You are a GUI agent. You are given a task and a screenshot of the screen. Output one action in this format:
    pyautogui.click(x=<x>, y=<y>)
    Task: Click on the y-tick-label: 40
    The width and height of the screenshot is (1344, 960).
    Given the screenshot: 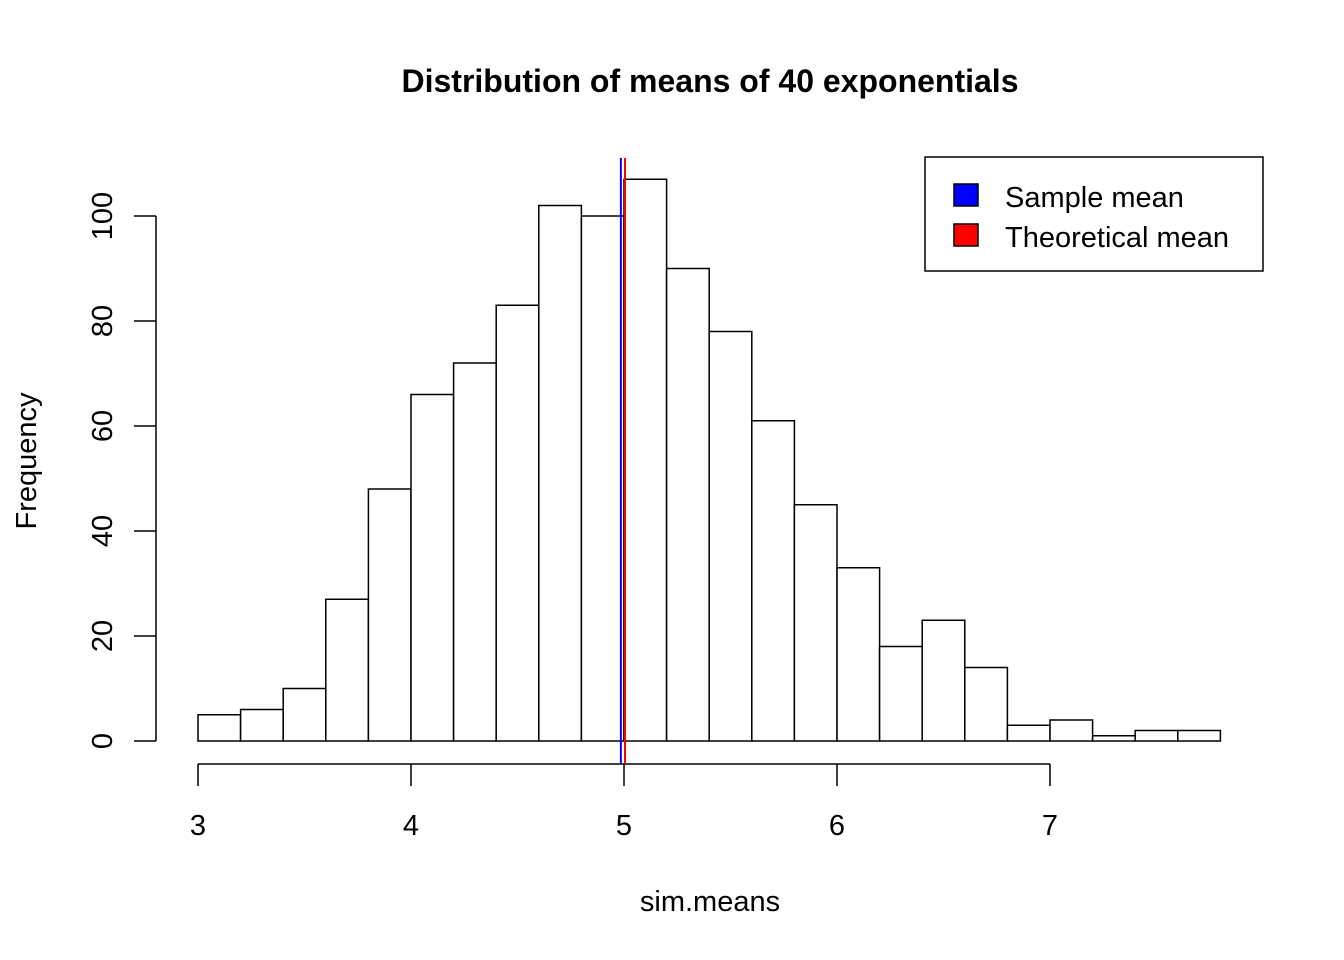 What is the action you would take?
    pyautogui.click(x=103, y=531)
    